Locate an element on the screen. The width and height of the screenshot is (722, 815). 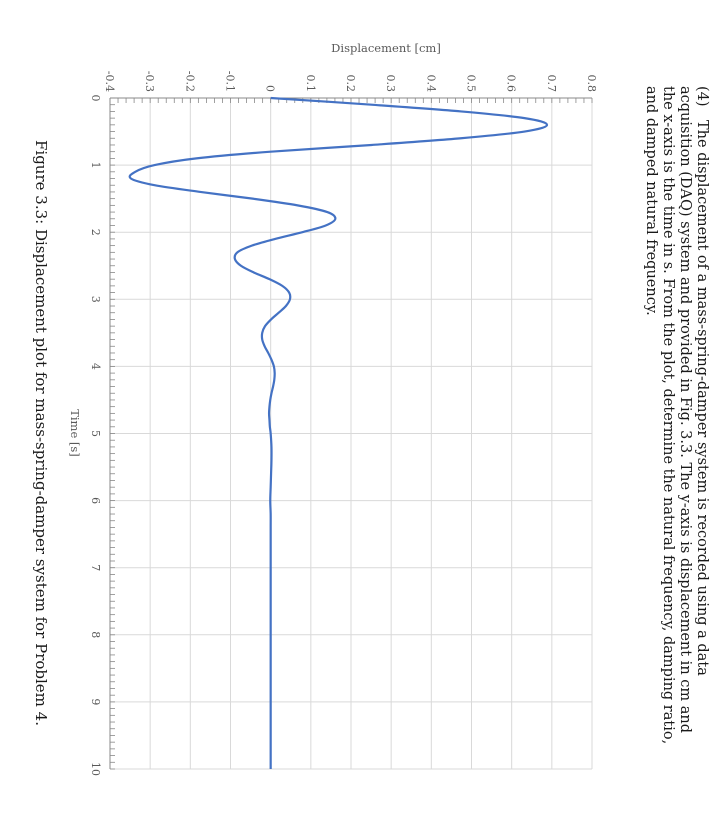
y-tick-label: 0.1 is located at coordinates (310, 84).